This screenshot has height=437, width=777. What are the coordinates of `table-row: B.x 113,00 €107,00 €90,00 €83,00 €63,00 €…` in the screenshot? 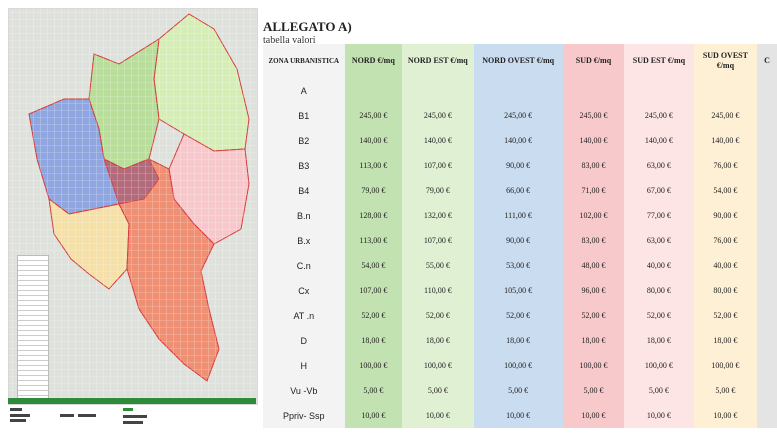 It's located at (520, 240).